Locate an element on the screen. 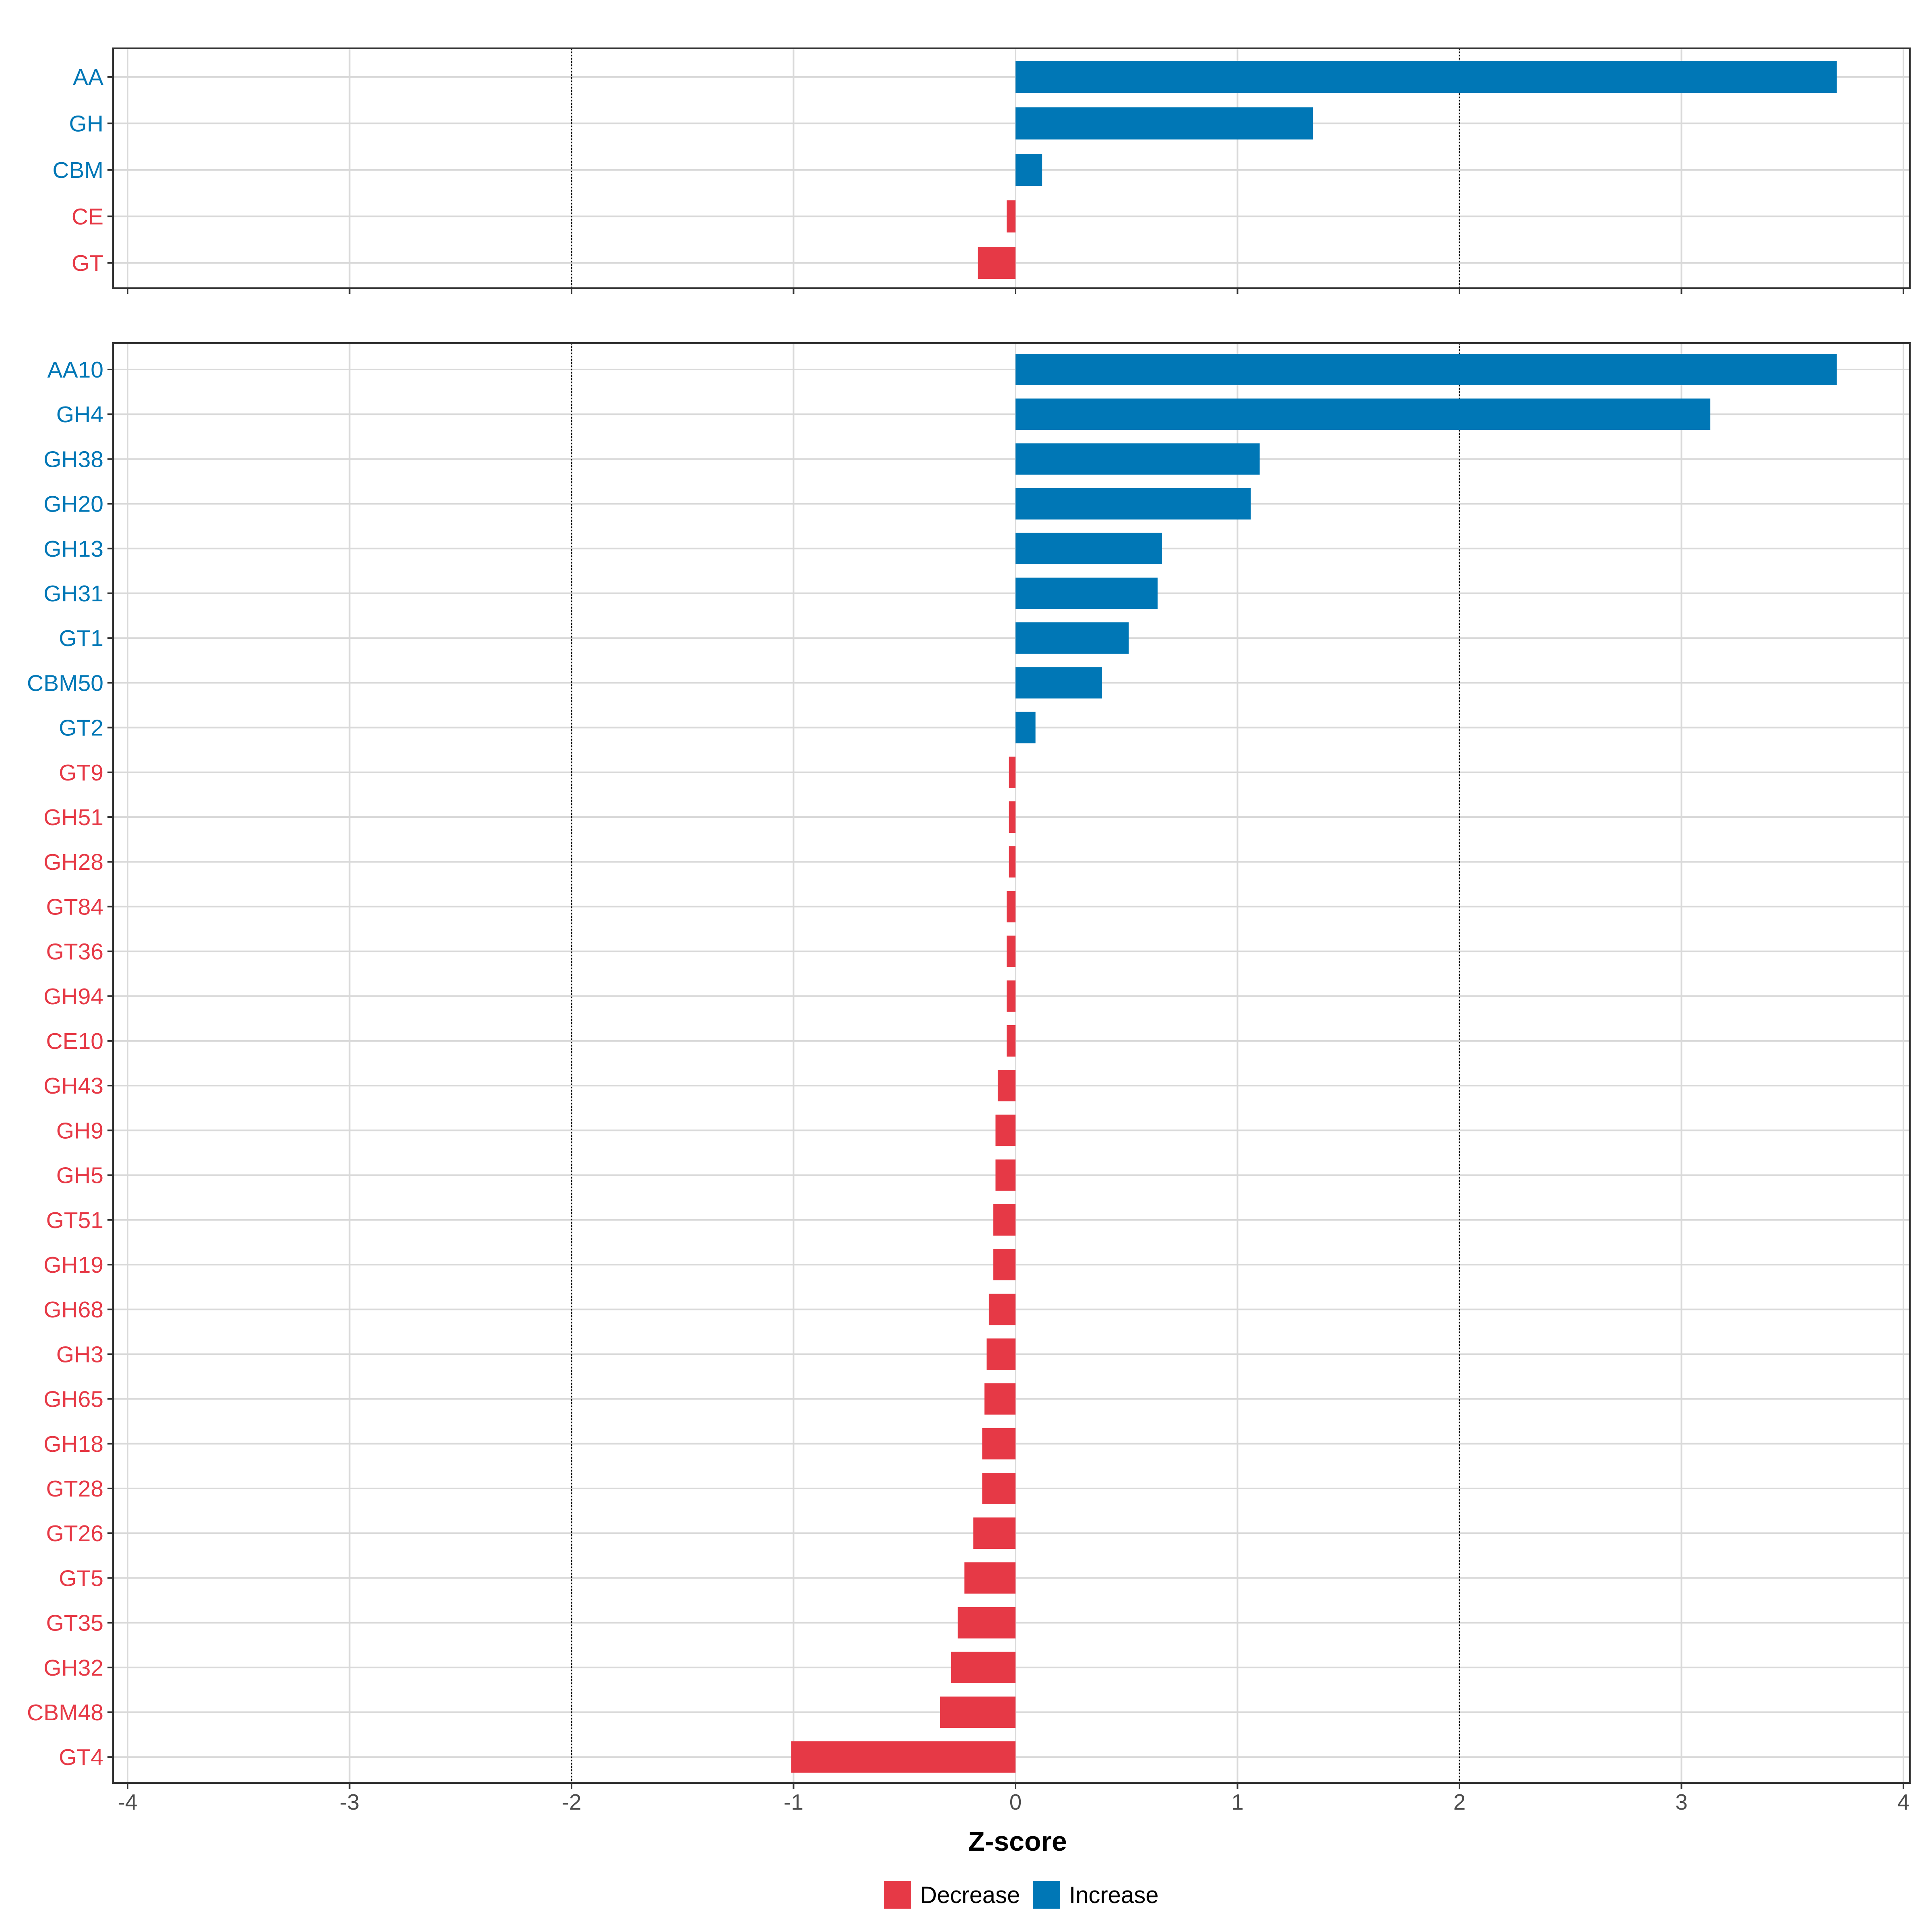 The height and width of the screenshot is (1932, 1932). bottom-bar-GH43 is located at coordinates (1007, 1086).